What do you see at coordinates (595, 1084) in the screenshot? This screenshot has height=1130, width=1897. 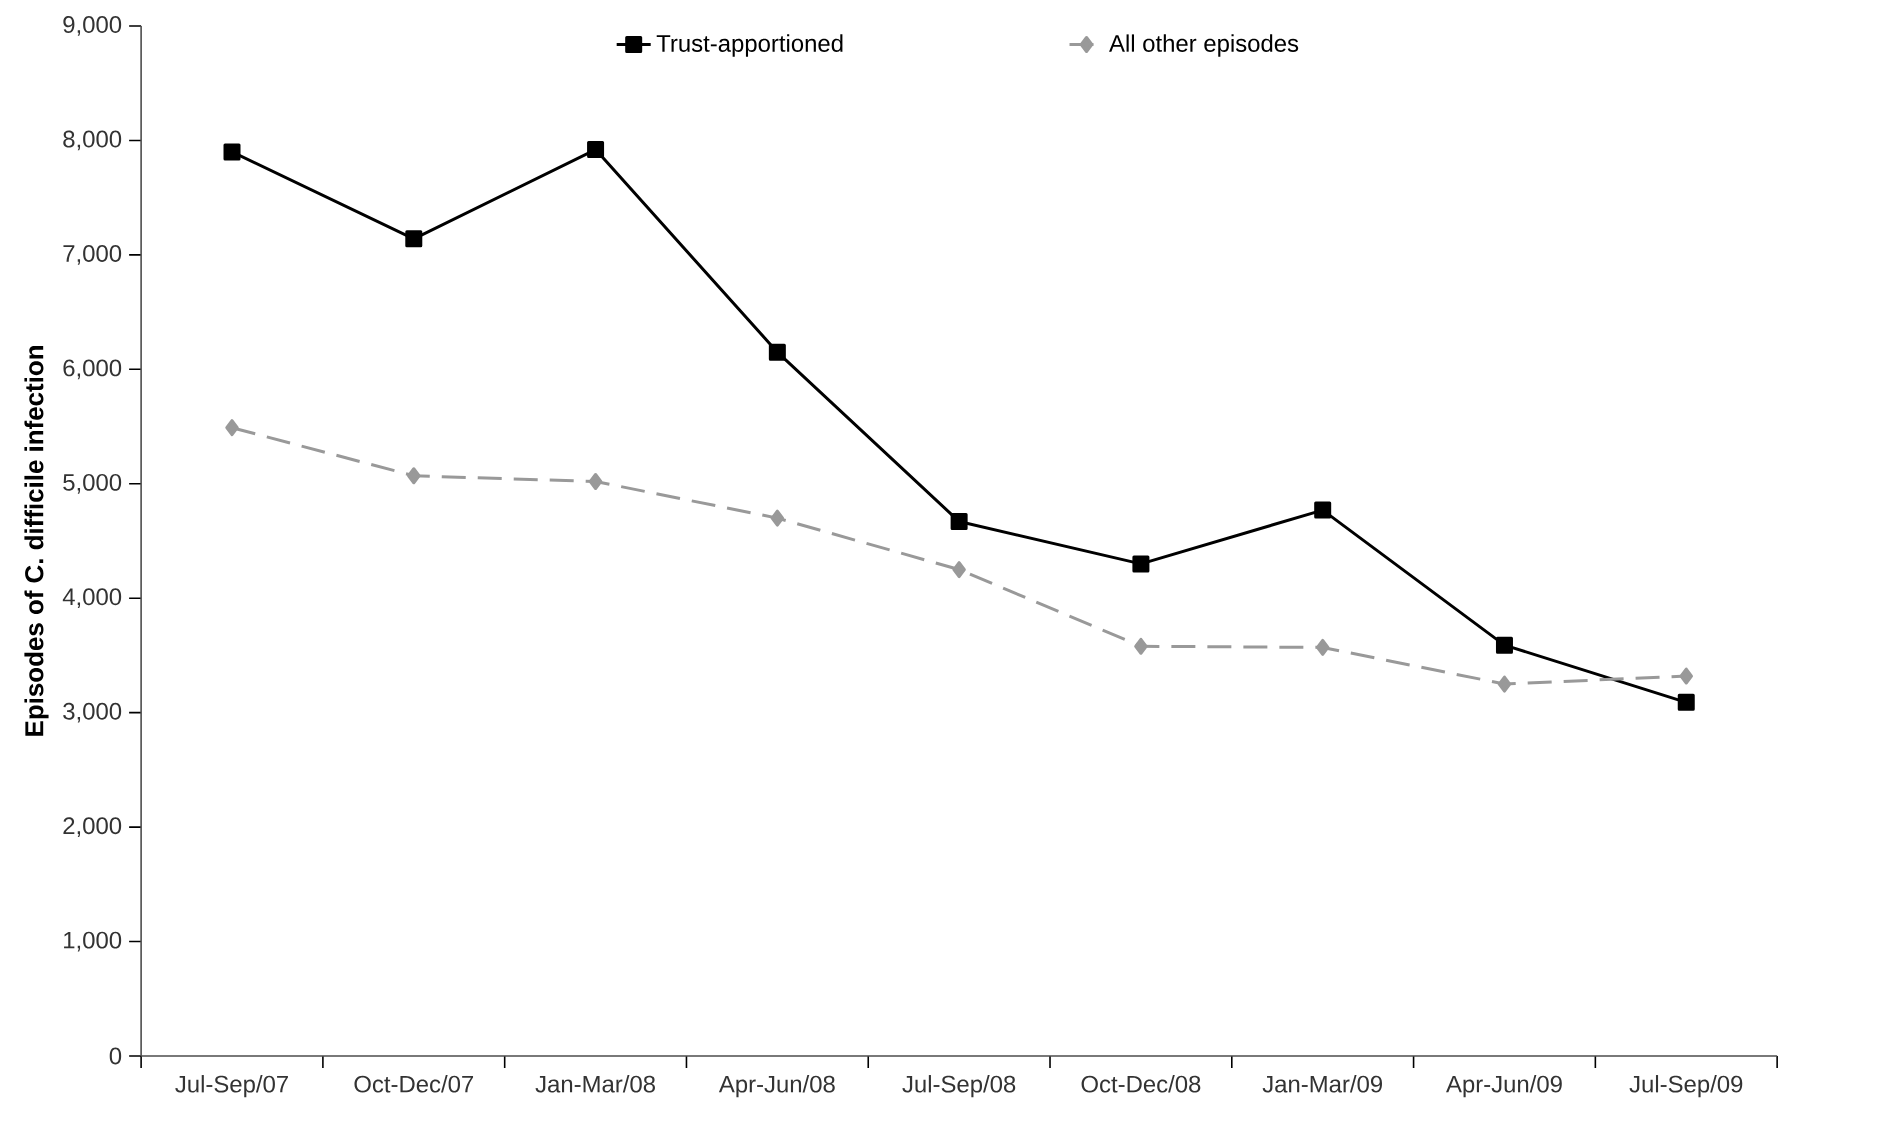 I see `x-tick-label: Jan-Mar/08` at bounding box center [595, 1084].